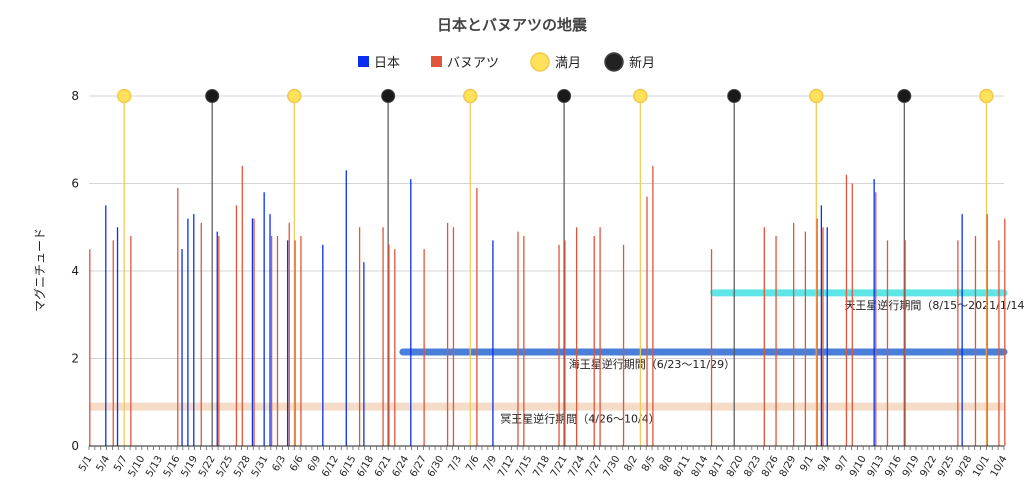  What do you see at coordinates (652, 364) in the screenshot?
I see `period-label: 海王星逆行期間（6/23〜11/29）` at bounding box center [652, 364].